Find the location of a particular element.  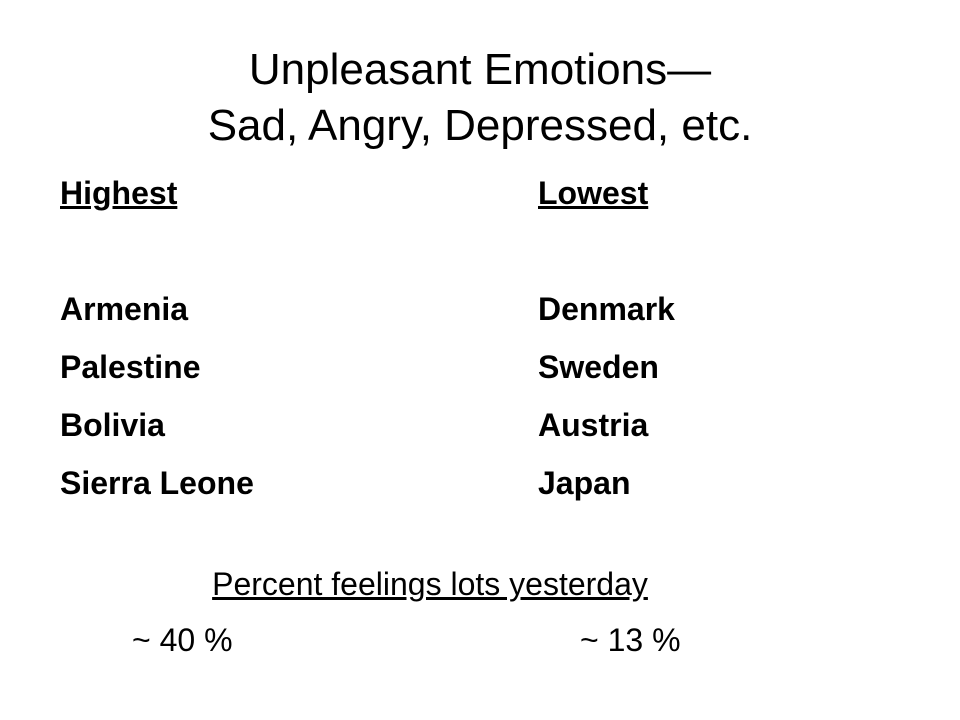

lowest-country: Denmark is located at coordinates (606, 309).